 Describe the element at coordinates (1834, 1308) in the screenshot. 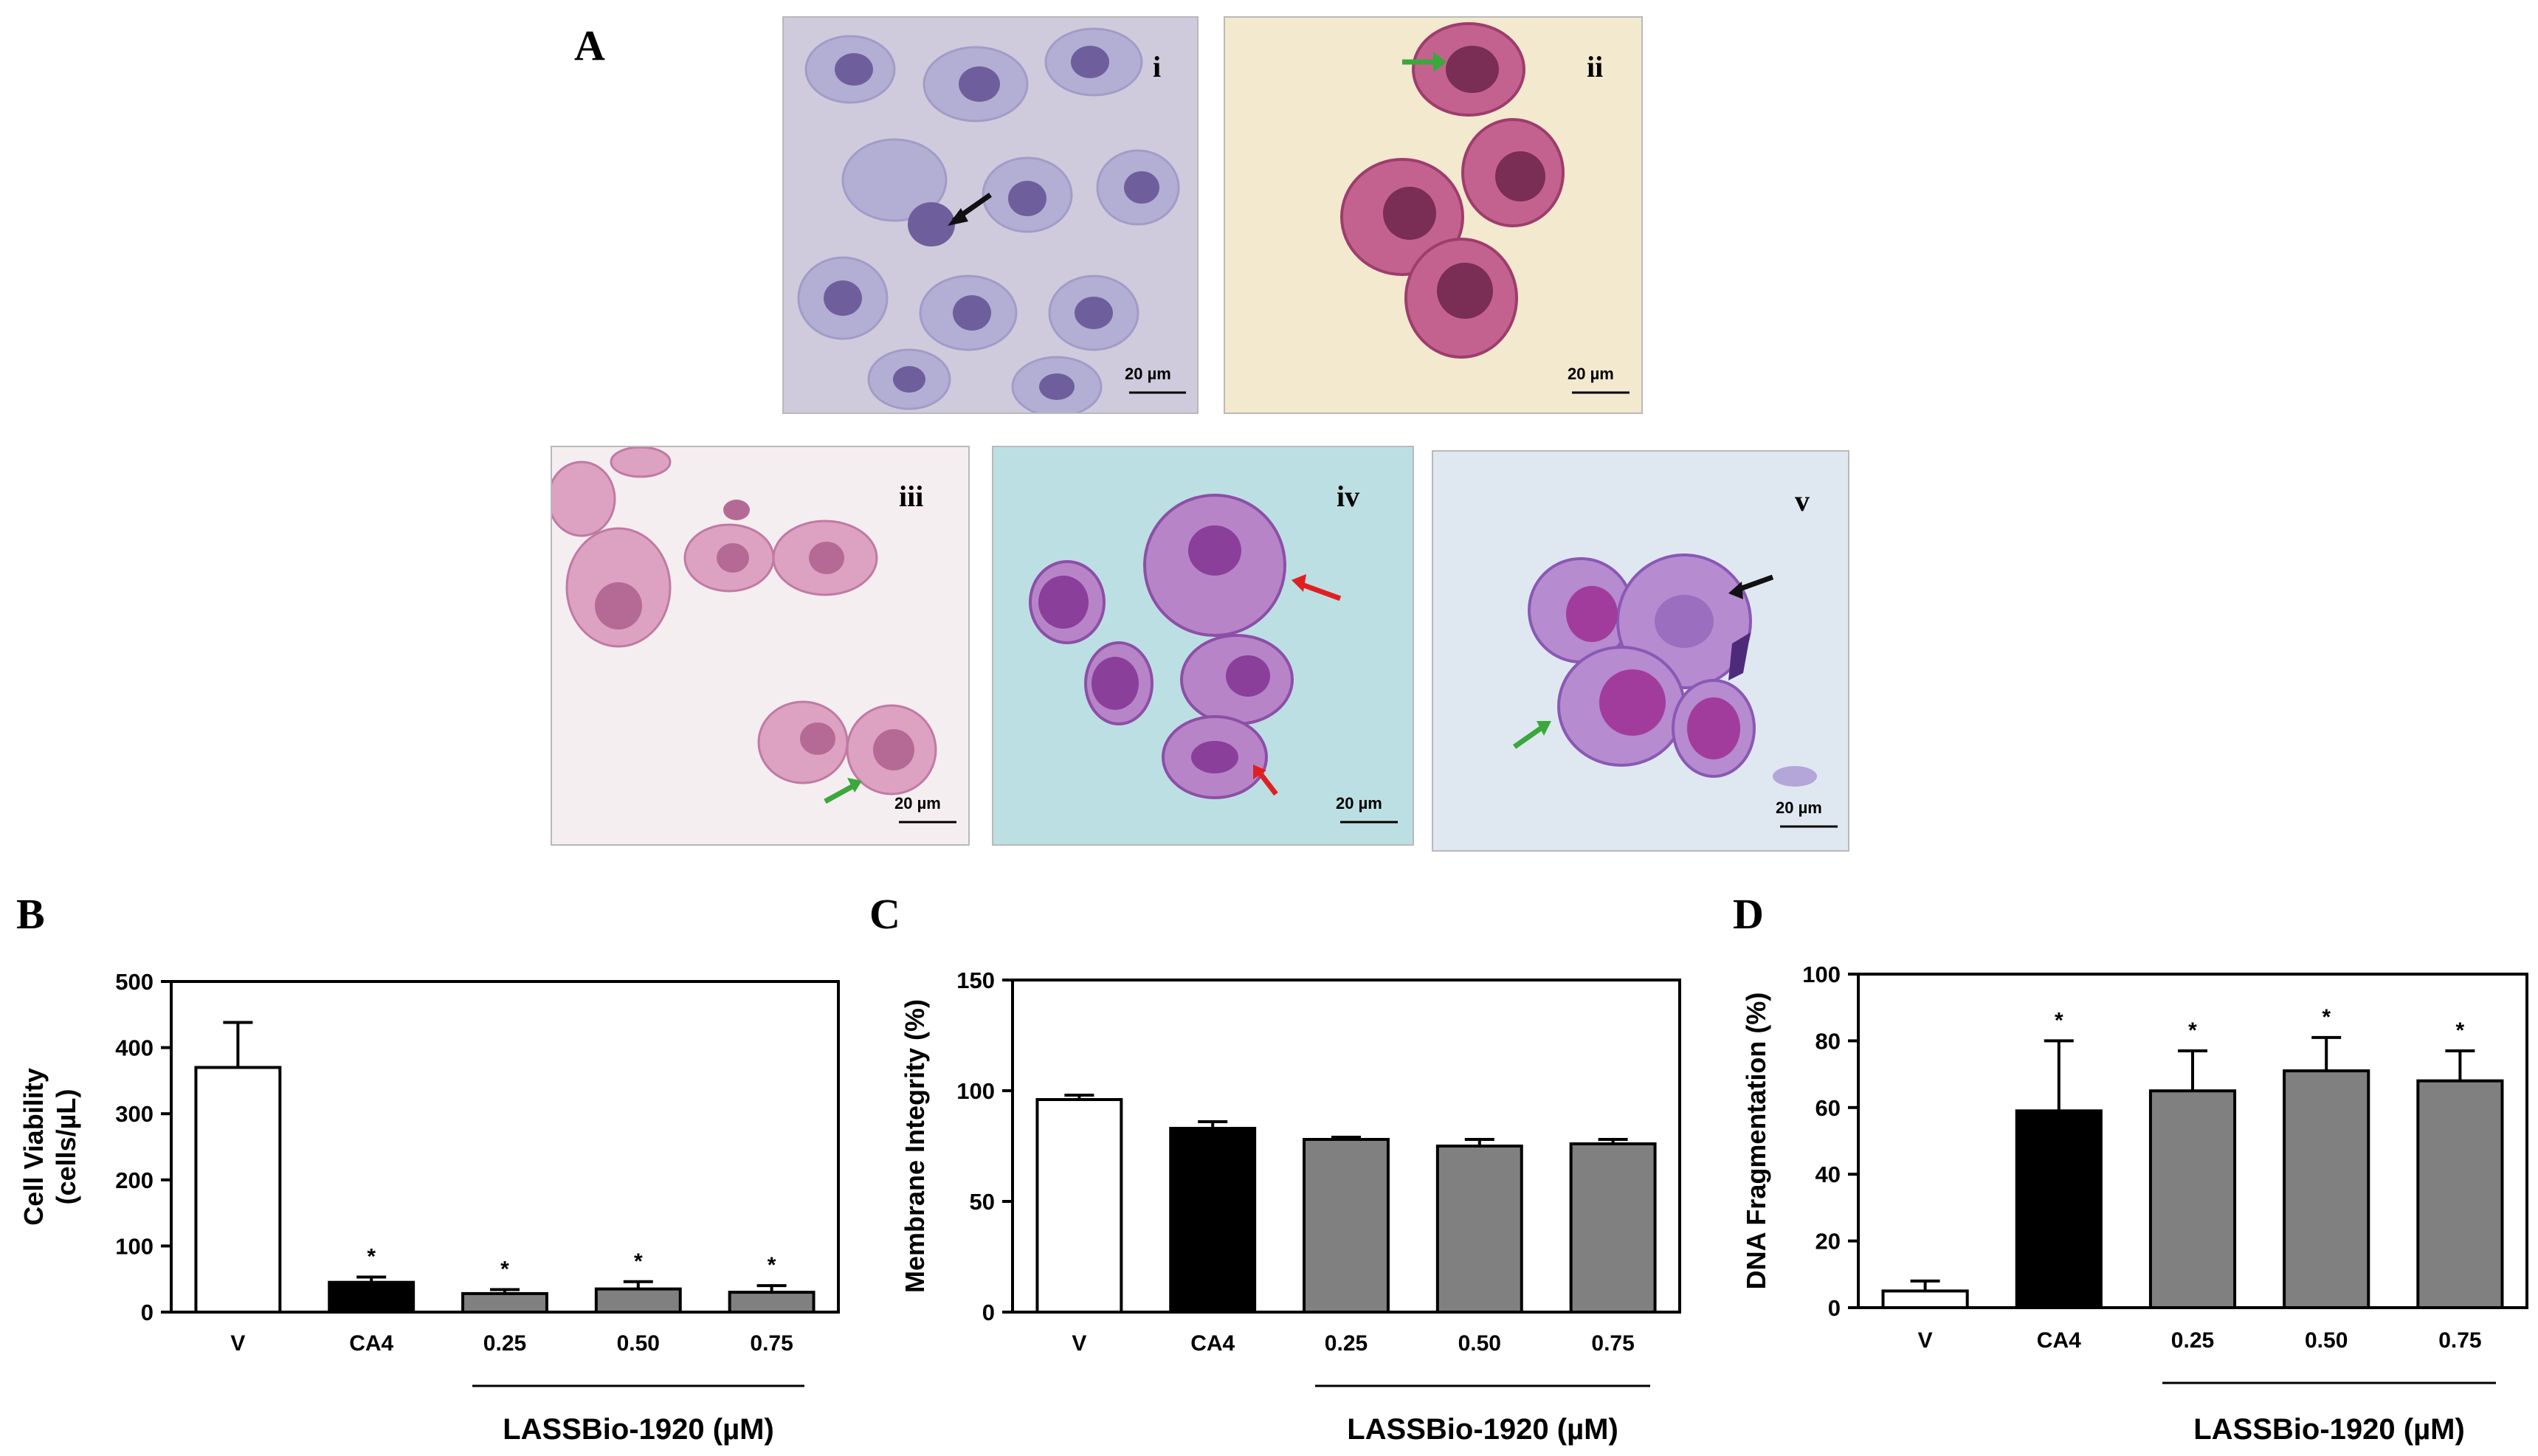

I see `chart-d-ytick-label: 0` at that location.